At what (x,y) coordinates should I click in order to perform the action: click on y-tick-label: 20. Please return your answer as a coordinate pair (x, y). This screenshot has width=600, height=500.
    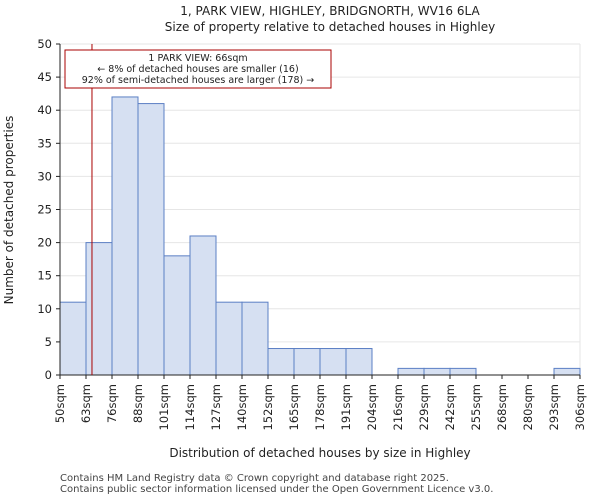
    Looking at the image, I should click on (44, 243).